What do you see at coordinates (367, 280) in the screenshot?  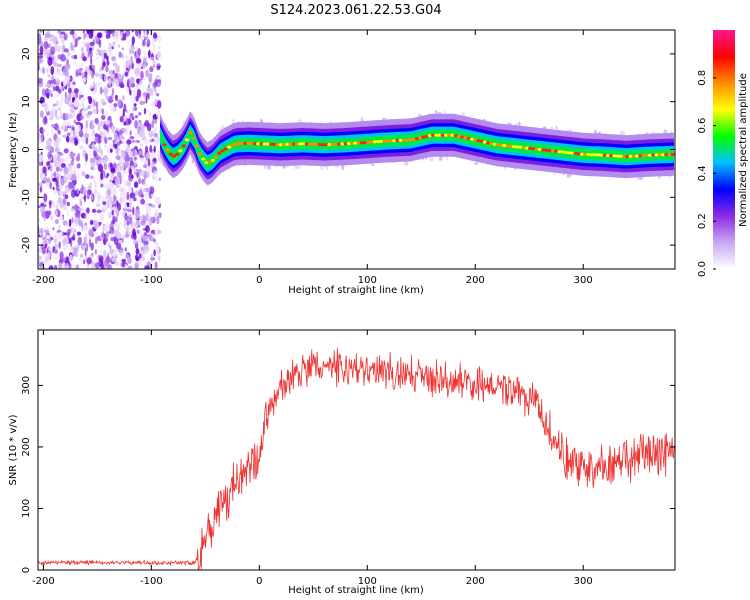 I see `x-tick-label: 100` at bounding box center [367, 280].